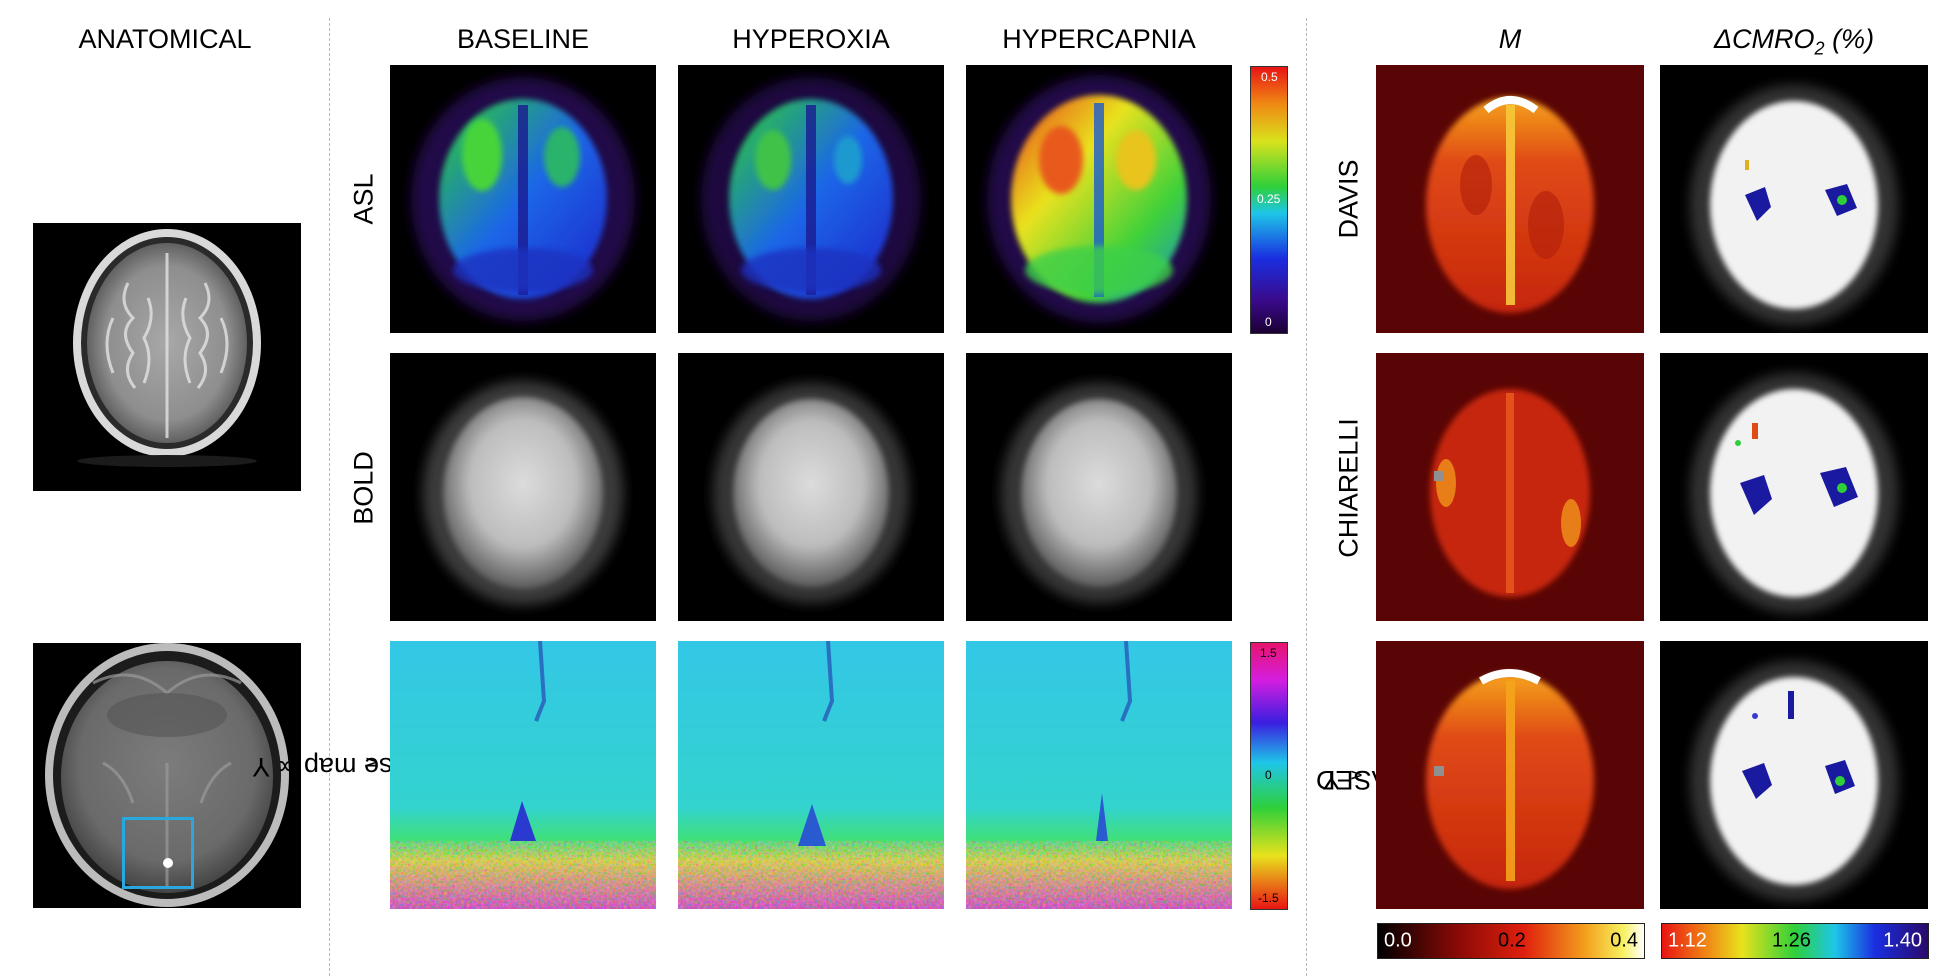 This screenshot has width=1945, height=977. What do you see at coordinates (329, 497) in the screenshot?
I see `divider-left` at bounding box center [329, 497].